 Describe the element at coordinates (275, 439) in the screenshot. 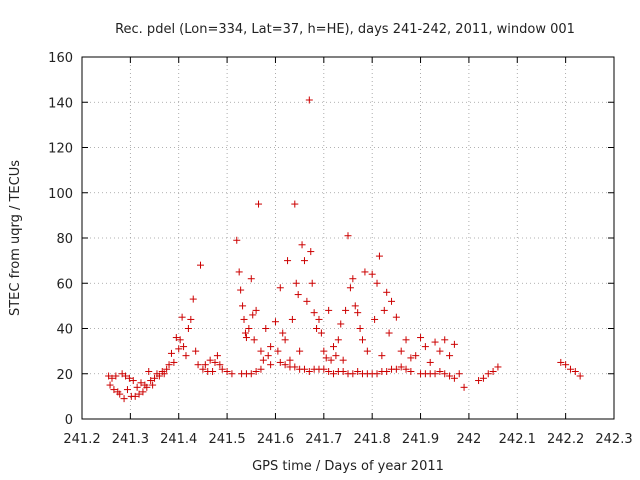

I see `x-tick-label: 241.6` at that location.